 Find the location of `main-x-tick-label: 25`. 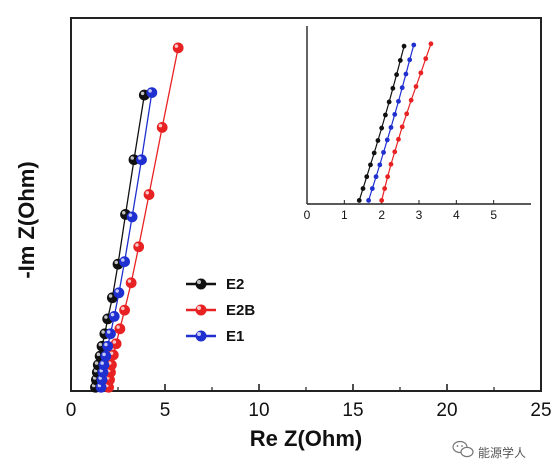

main-x-tick-label: 25 is located at coordinates (540, 410).